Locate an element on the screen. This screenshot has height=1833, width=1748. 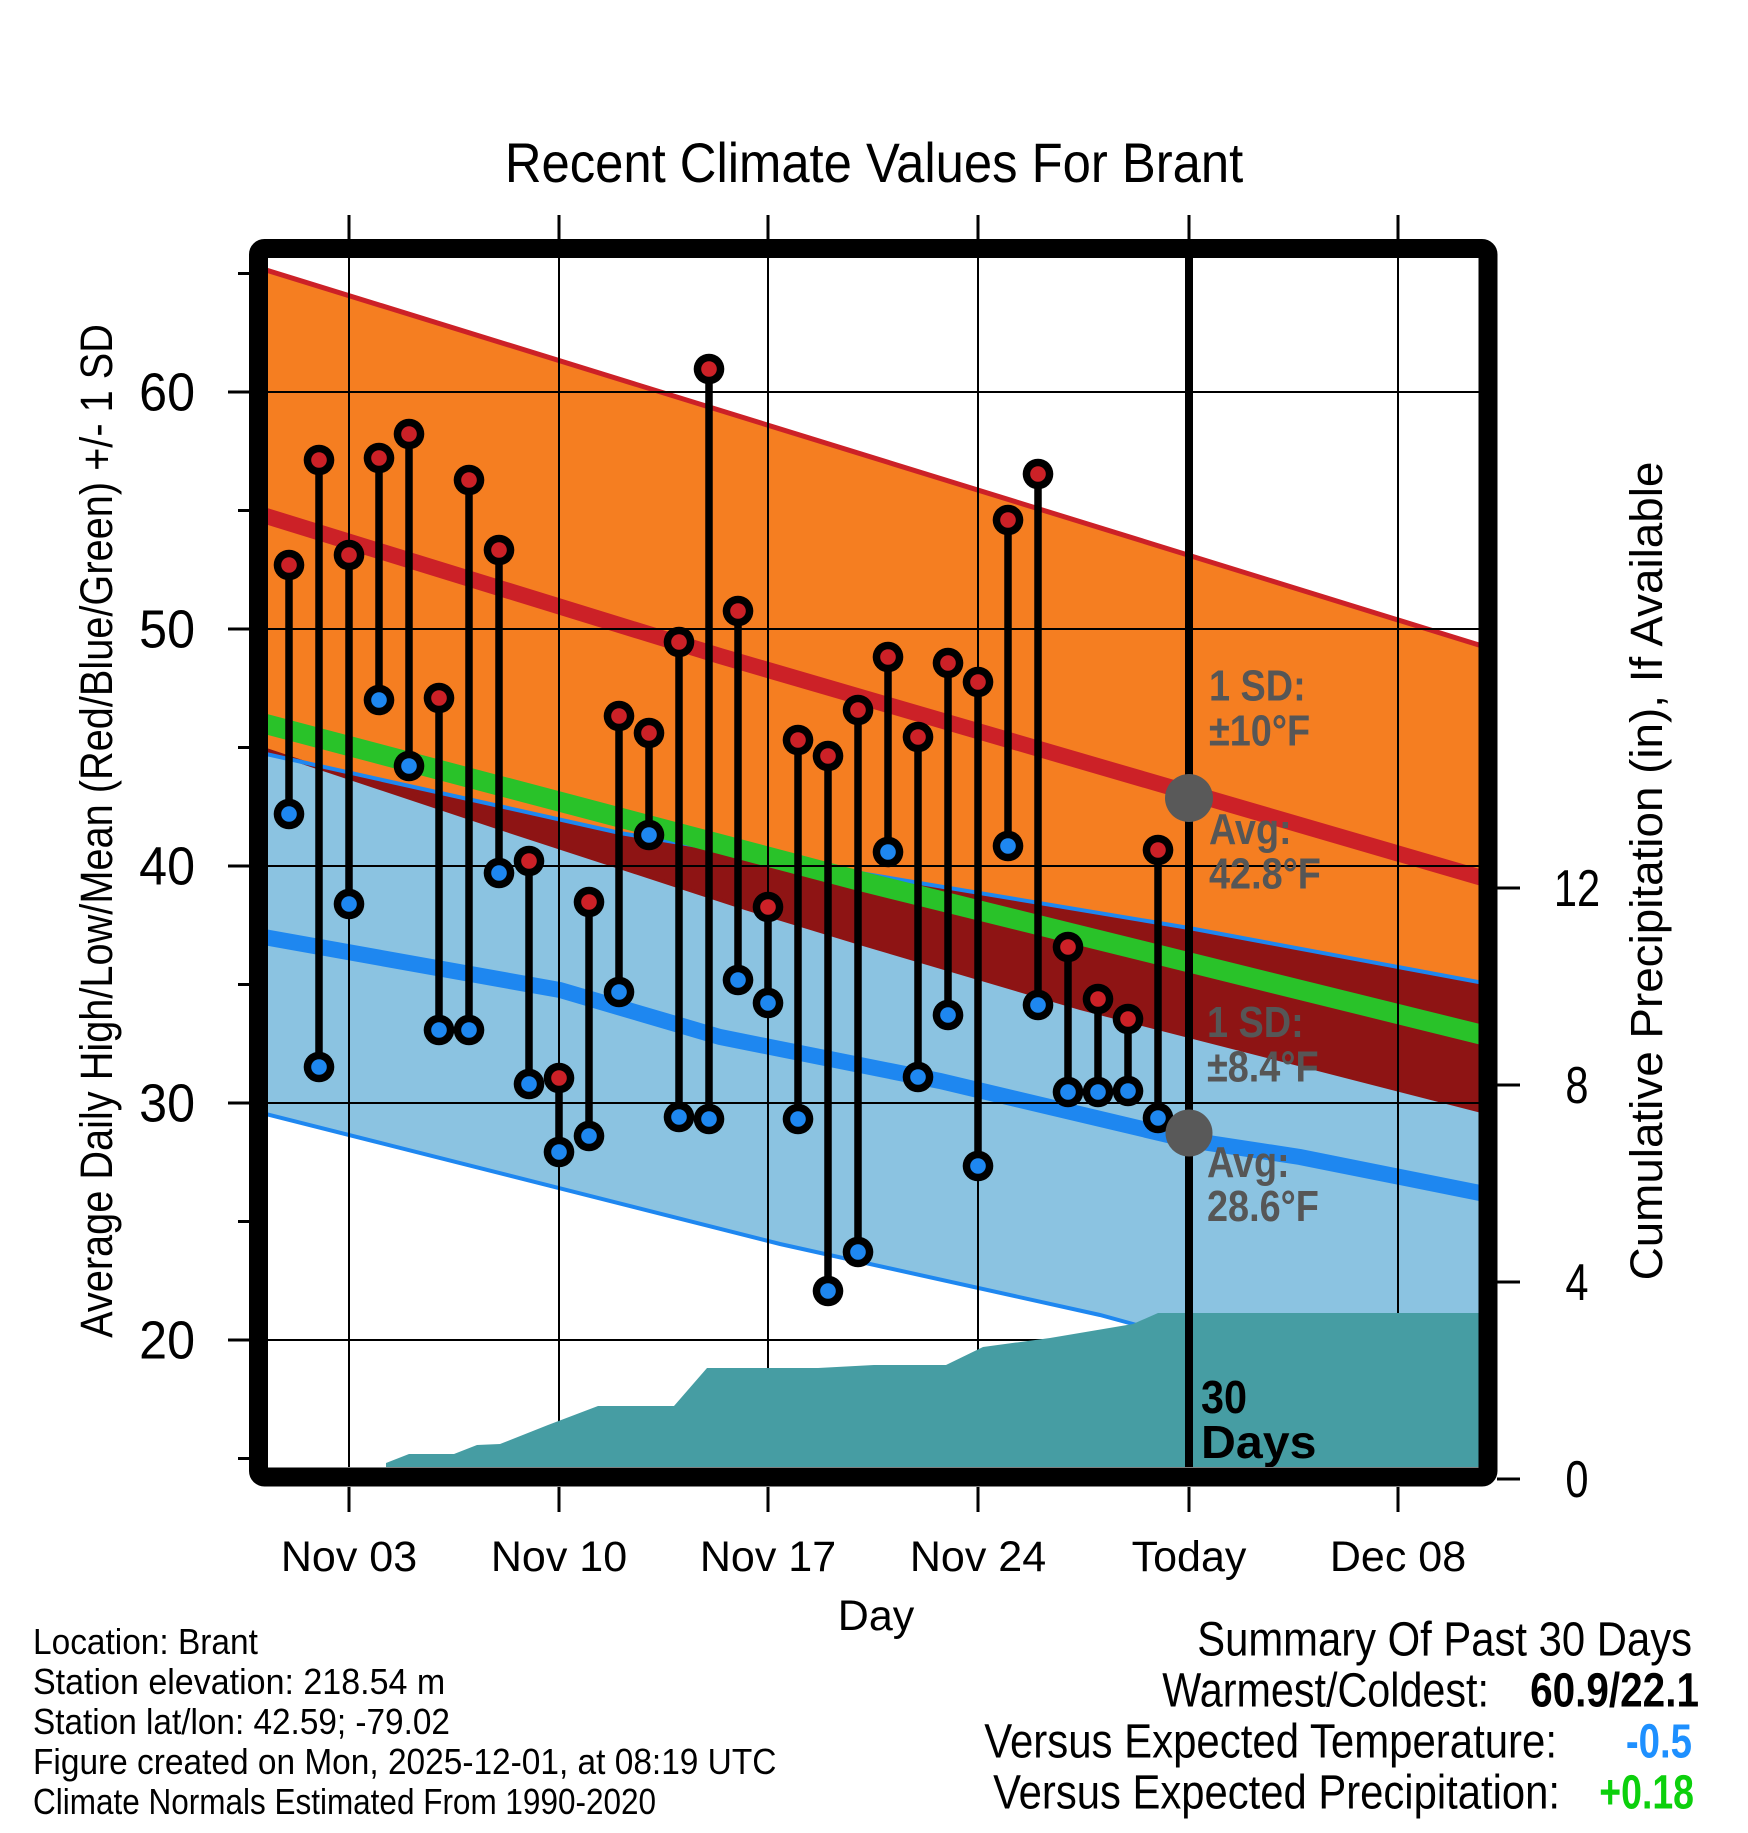
svg-text: +0.18 is located at coordinates (1646, 1793).